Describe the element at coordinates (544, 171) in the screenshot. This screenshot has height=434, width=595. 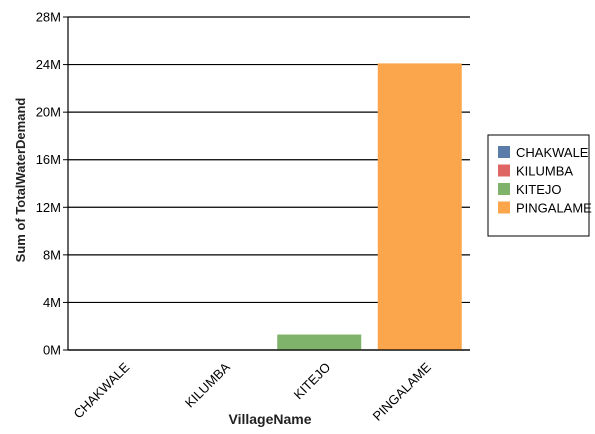
I see `legend-label: KILUMBA` at that location.